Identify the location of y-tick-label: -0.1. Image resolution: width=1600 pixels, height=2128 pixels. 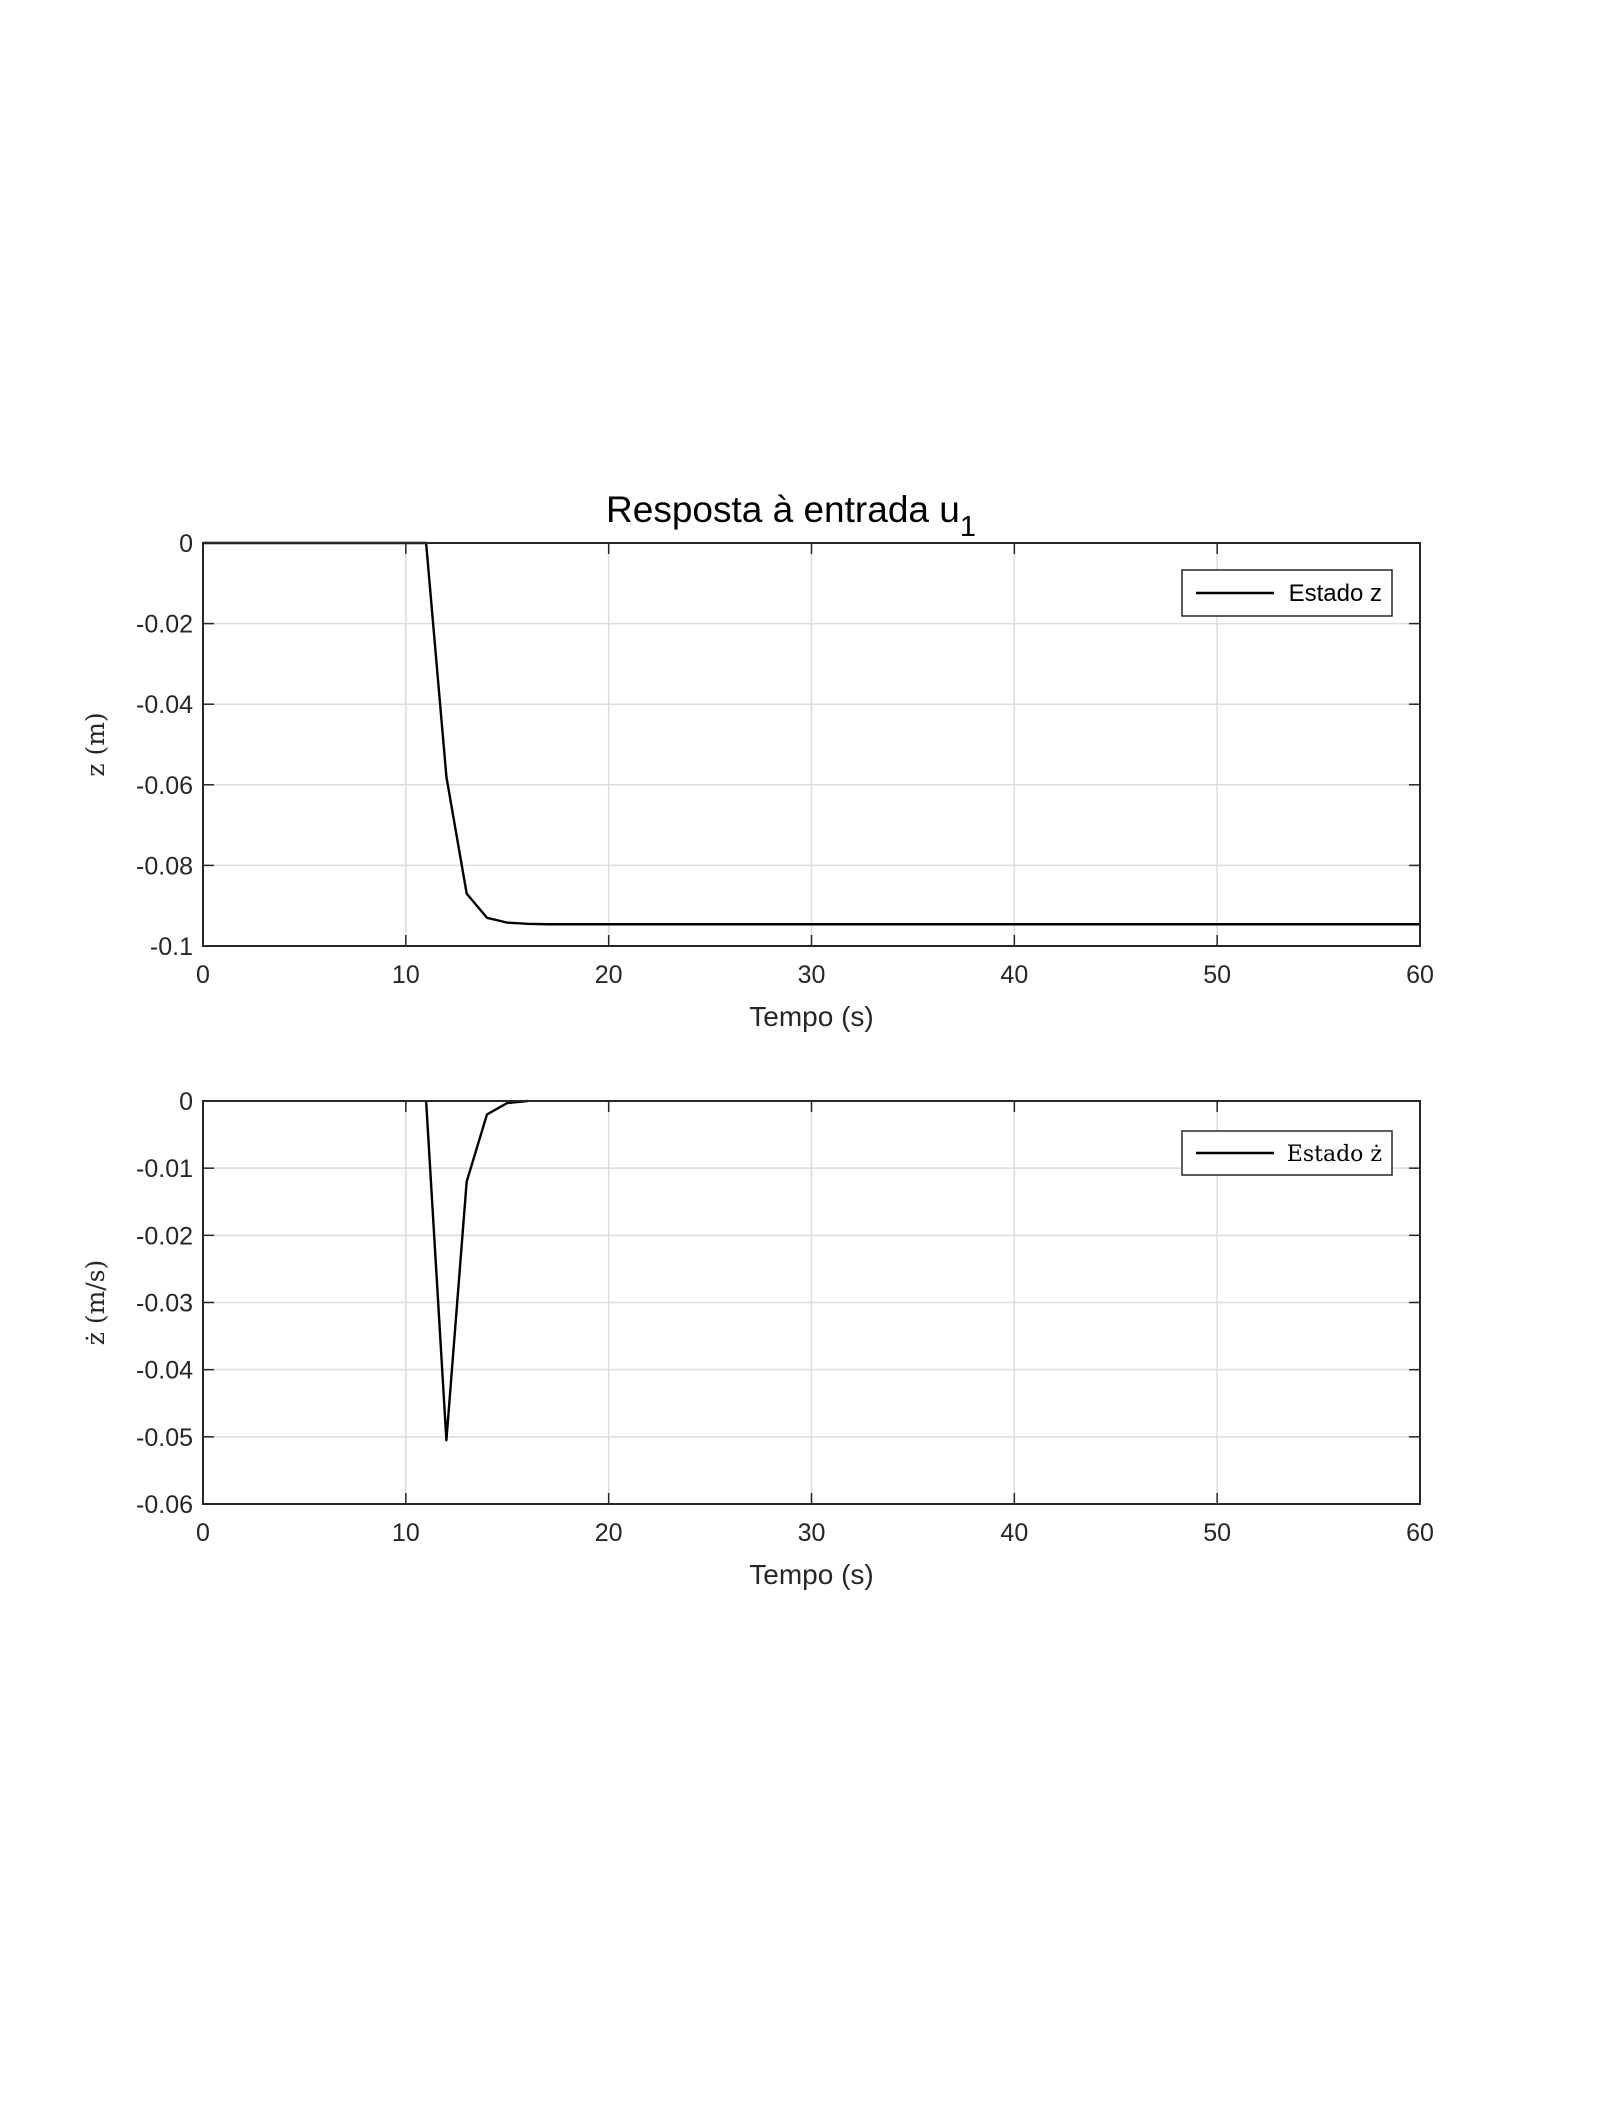
(171, 947).